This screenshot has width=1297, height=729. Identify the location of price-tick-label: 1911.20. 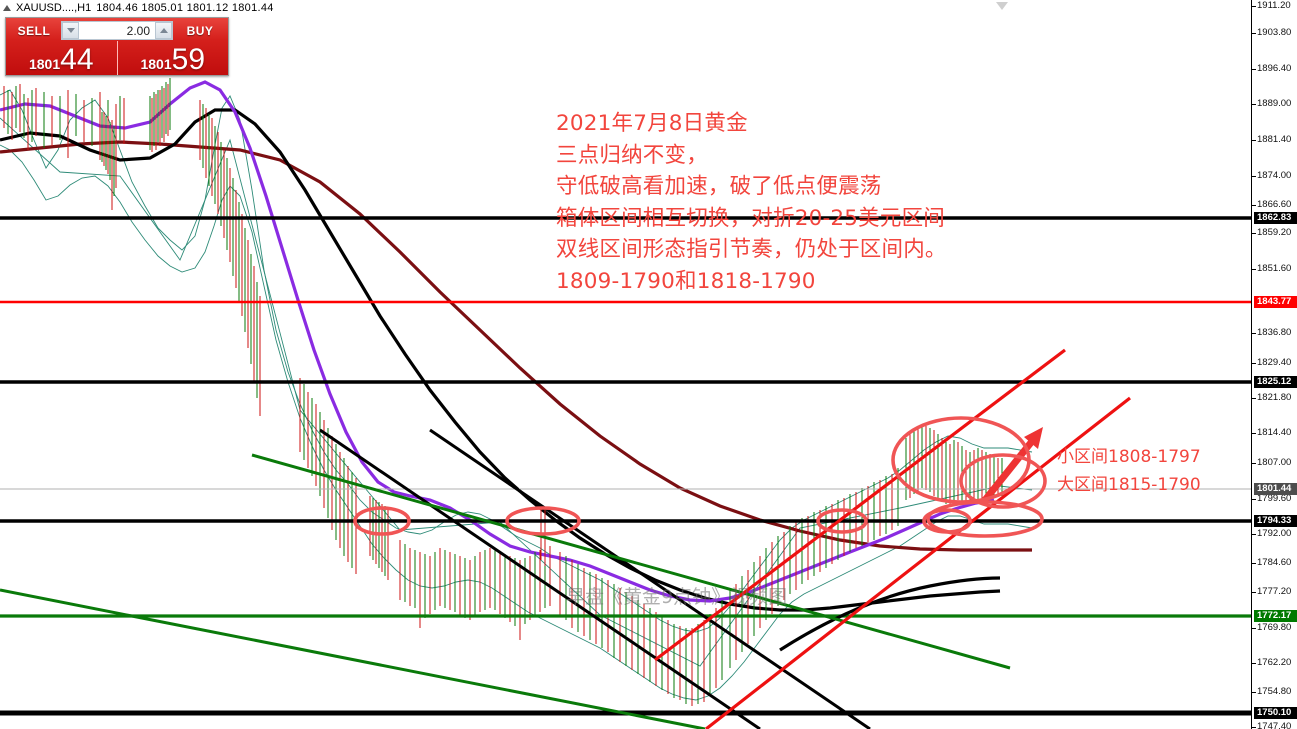
(1274, 5).